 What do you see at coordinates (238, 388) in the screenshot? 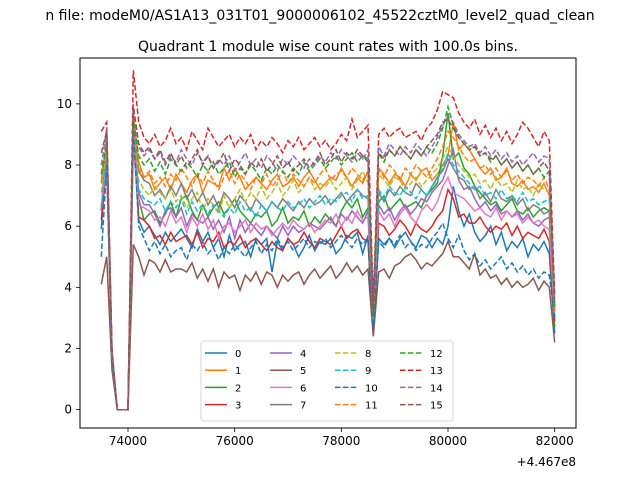
I see `legend-label-2: 2` at bounding box center [238, 388].